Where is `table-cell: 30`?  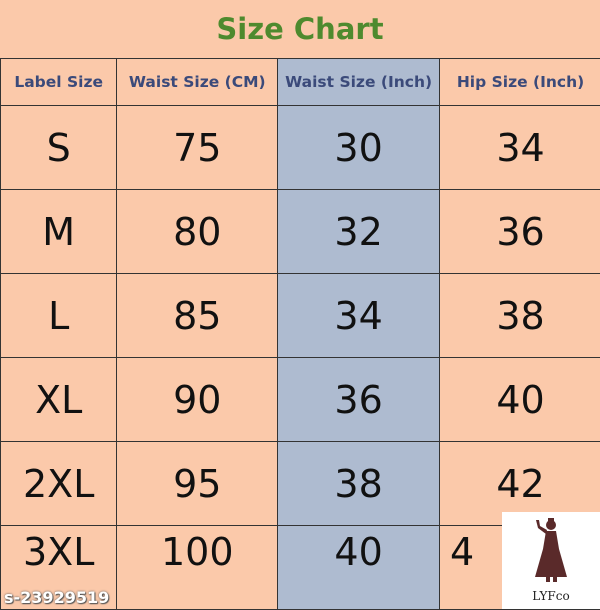 table-cell: 30 is located at coordinates (359, 148).